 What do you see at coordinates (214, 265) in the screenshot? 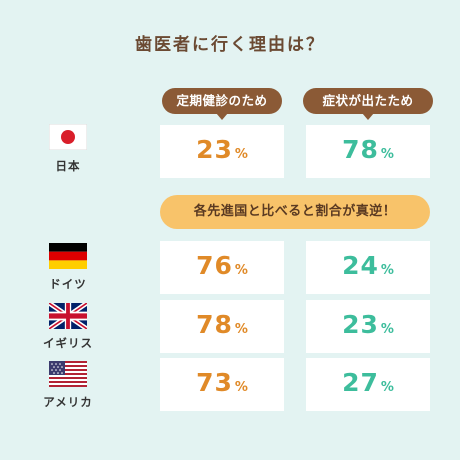
I see `value-number: 76` at bounding box center [214, 265].